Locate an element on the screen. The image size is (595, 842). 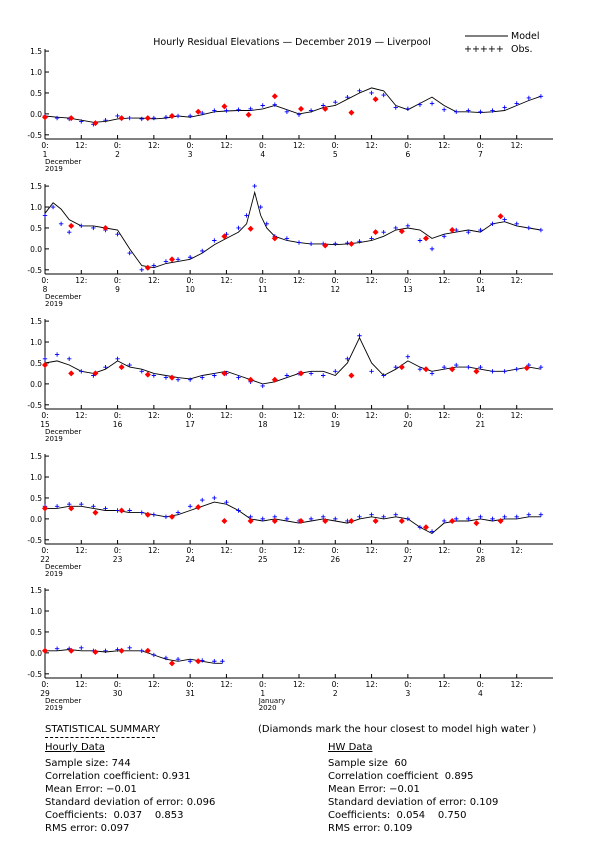
day-label: 3 is located at coordinates (407, 693).